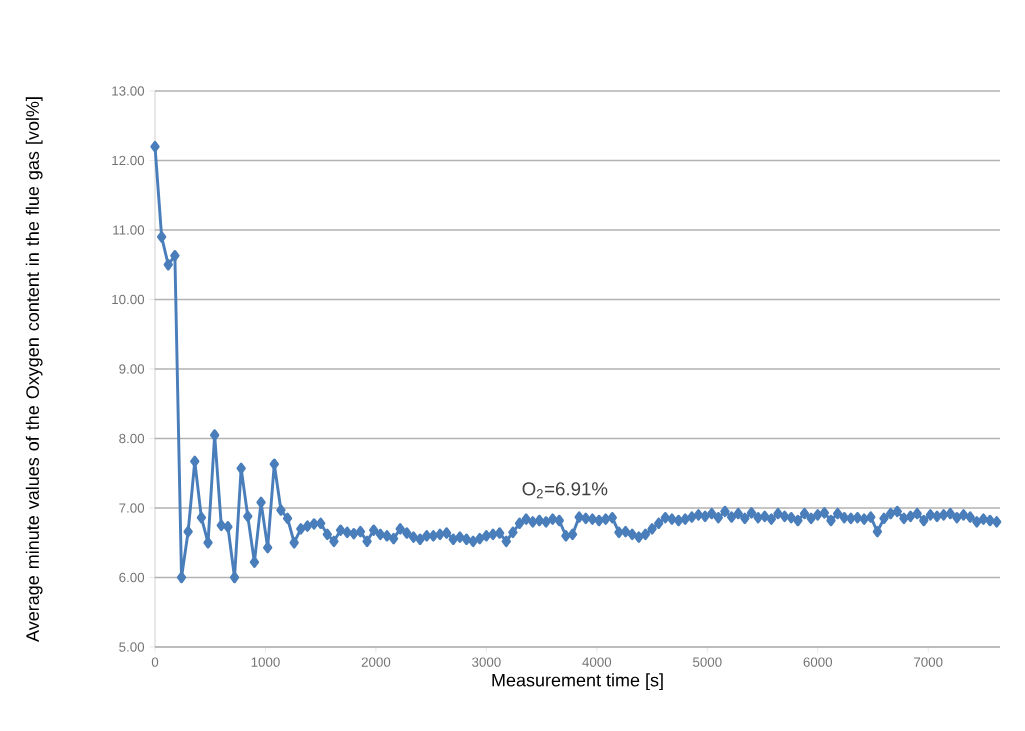 The width and height of the screenshot is (1025, 731). I want to click on y-tick-label: 13.00, so click(128, 91).